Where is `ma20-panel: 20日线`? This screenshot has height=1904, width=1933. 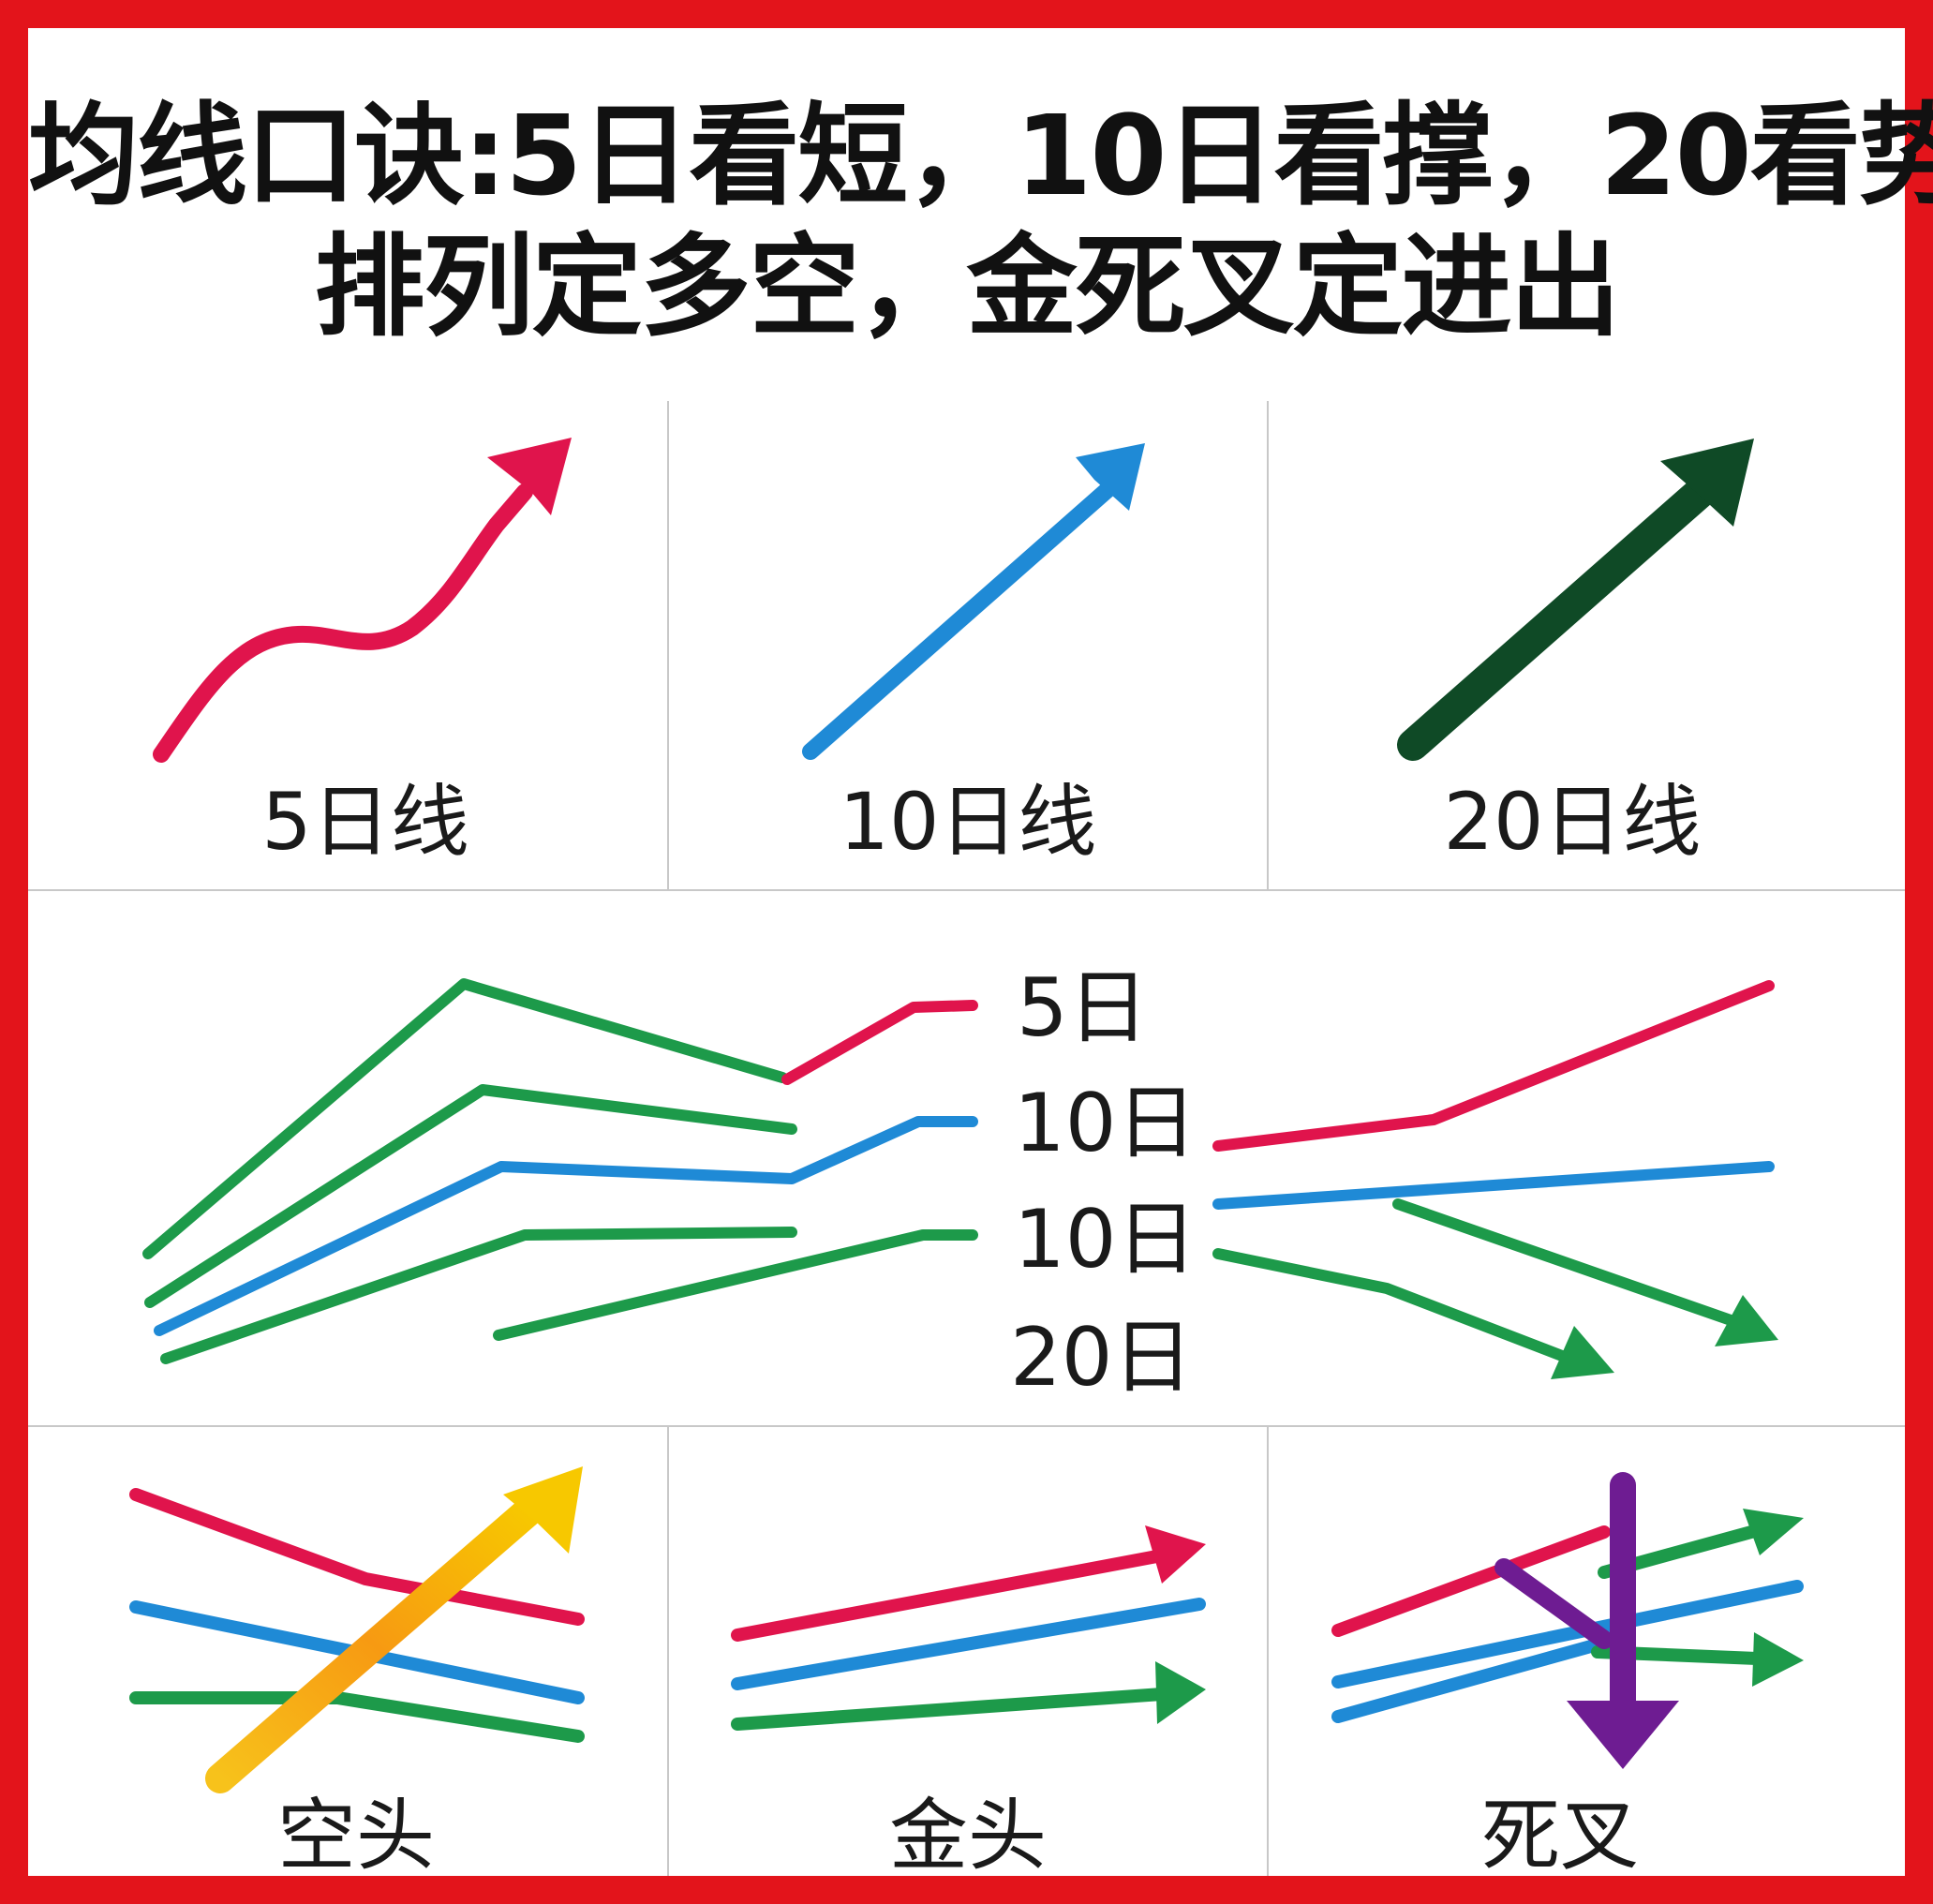
ma20-panel: 20日线 is located at coordinates (1576, 653).